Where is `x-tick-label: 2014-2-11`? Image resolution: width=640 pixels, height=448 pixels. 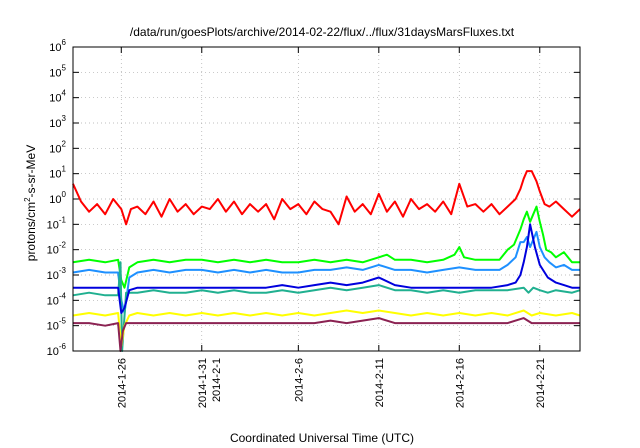
x-tick-label: 2014-2-11 is located at coordinates (380, 382).